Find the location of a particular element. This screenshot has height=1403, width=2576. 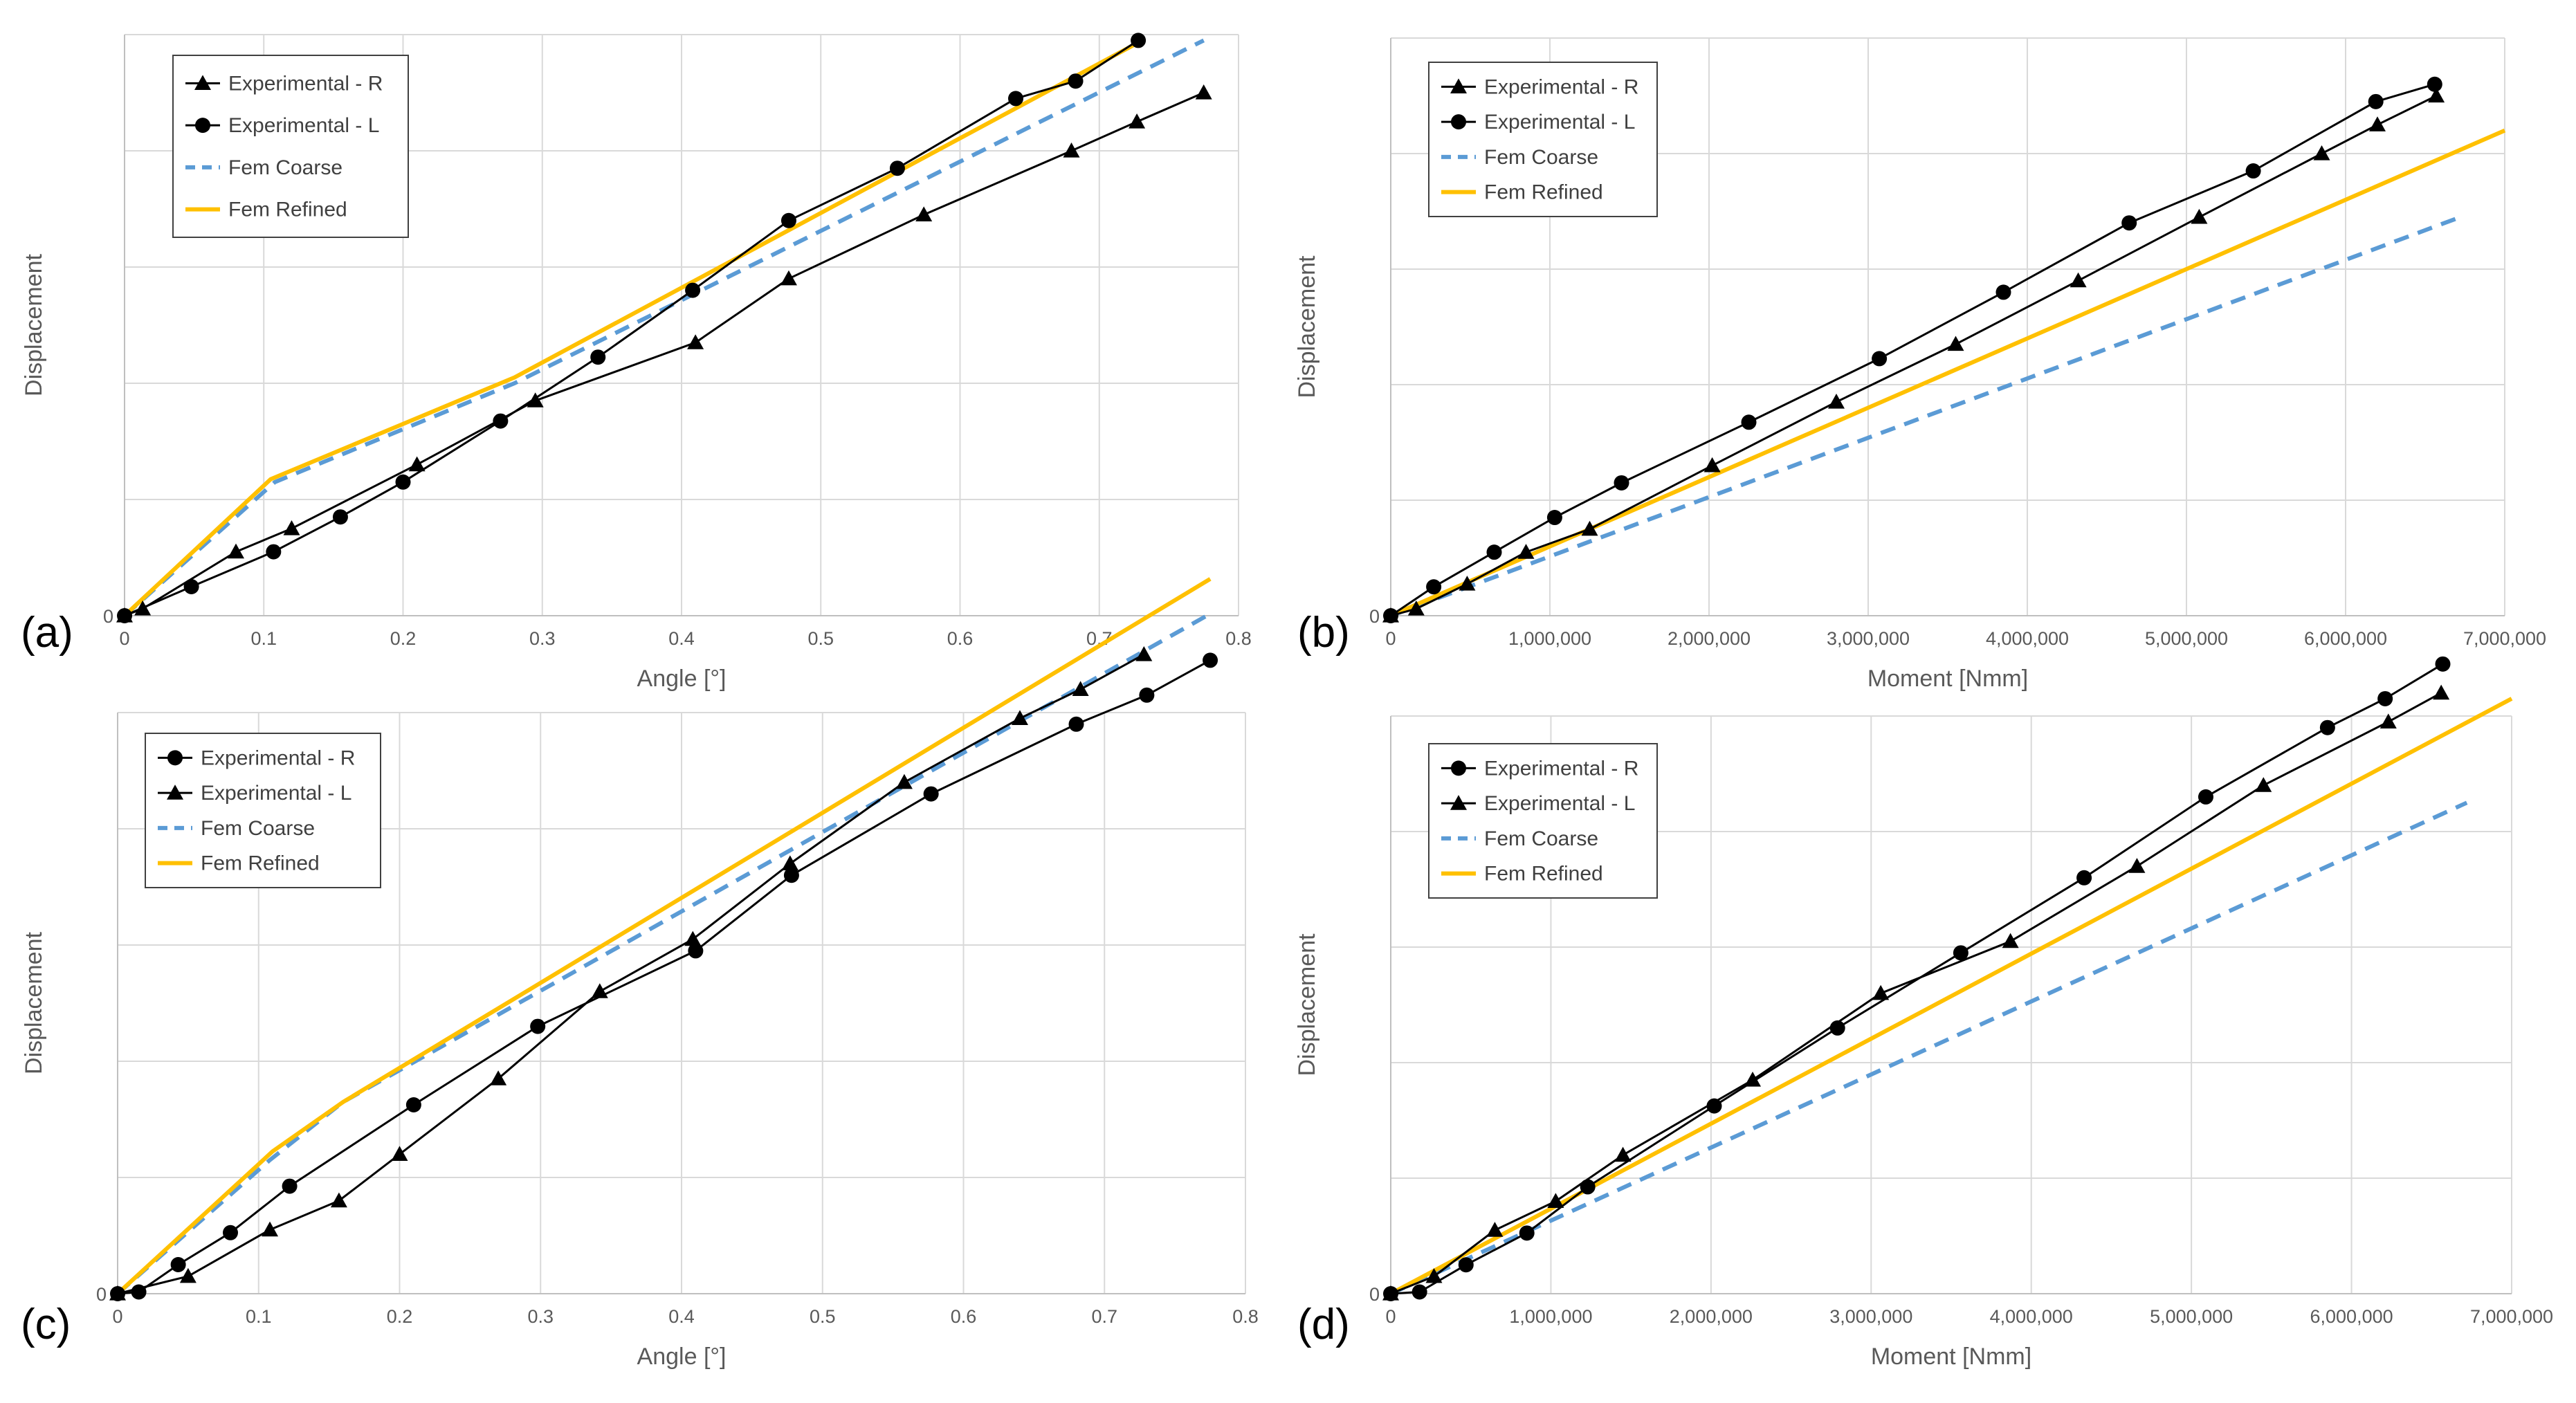

x-tick-label: 0.2 is located at coordinates (400, 1317).